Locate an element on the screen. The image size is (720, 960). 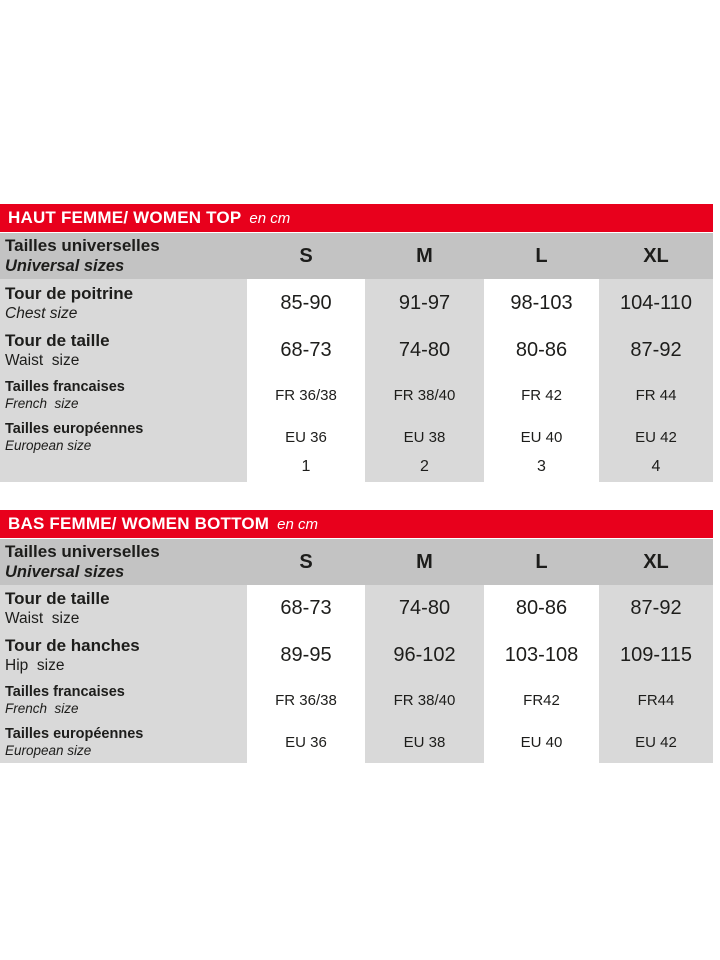
waist-size-bottom-value-xl: 87-92 is located at coordinates (656, 608).